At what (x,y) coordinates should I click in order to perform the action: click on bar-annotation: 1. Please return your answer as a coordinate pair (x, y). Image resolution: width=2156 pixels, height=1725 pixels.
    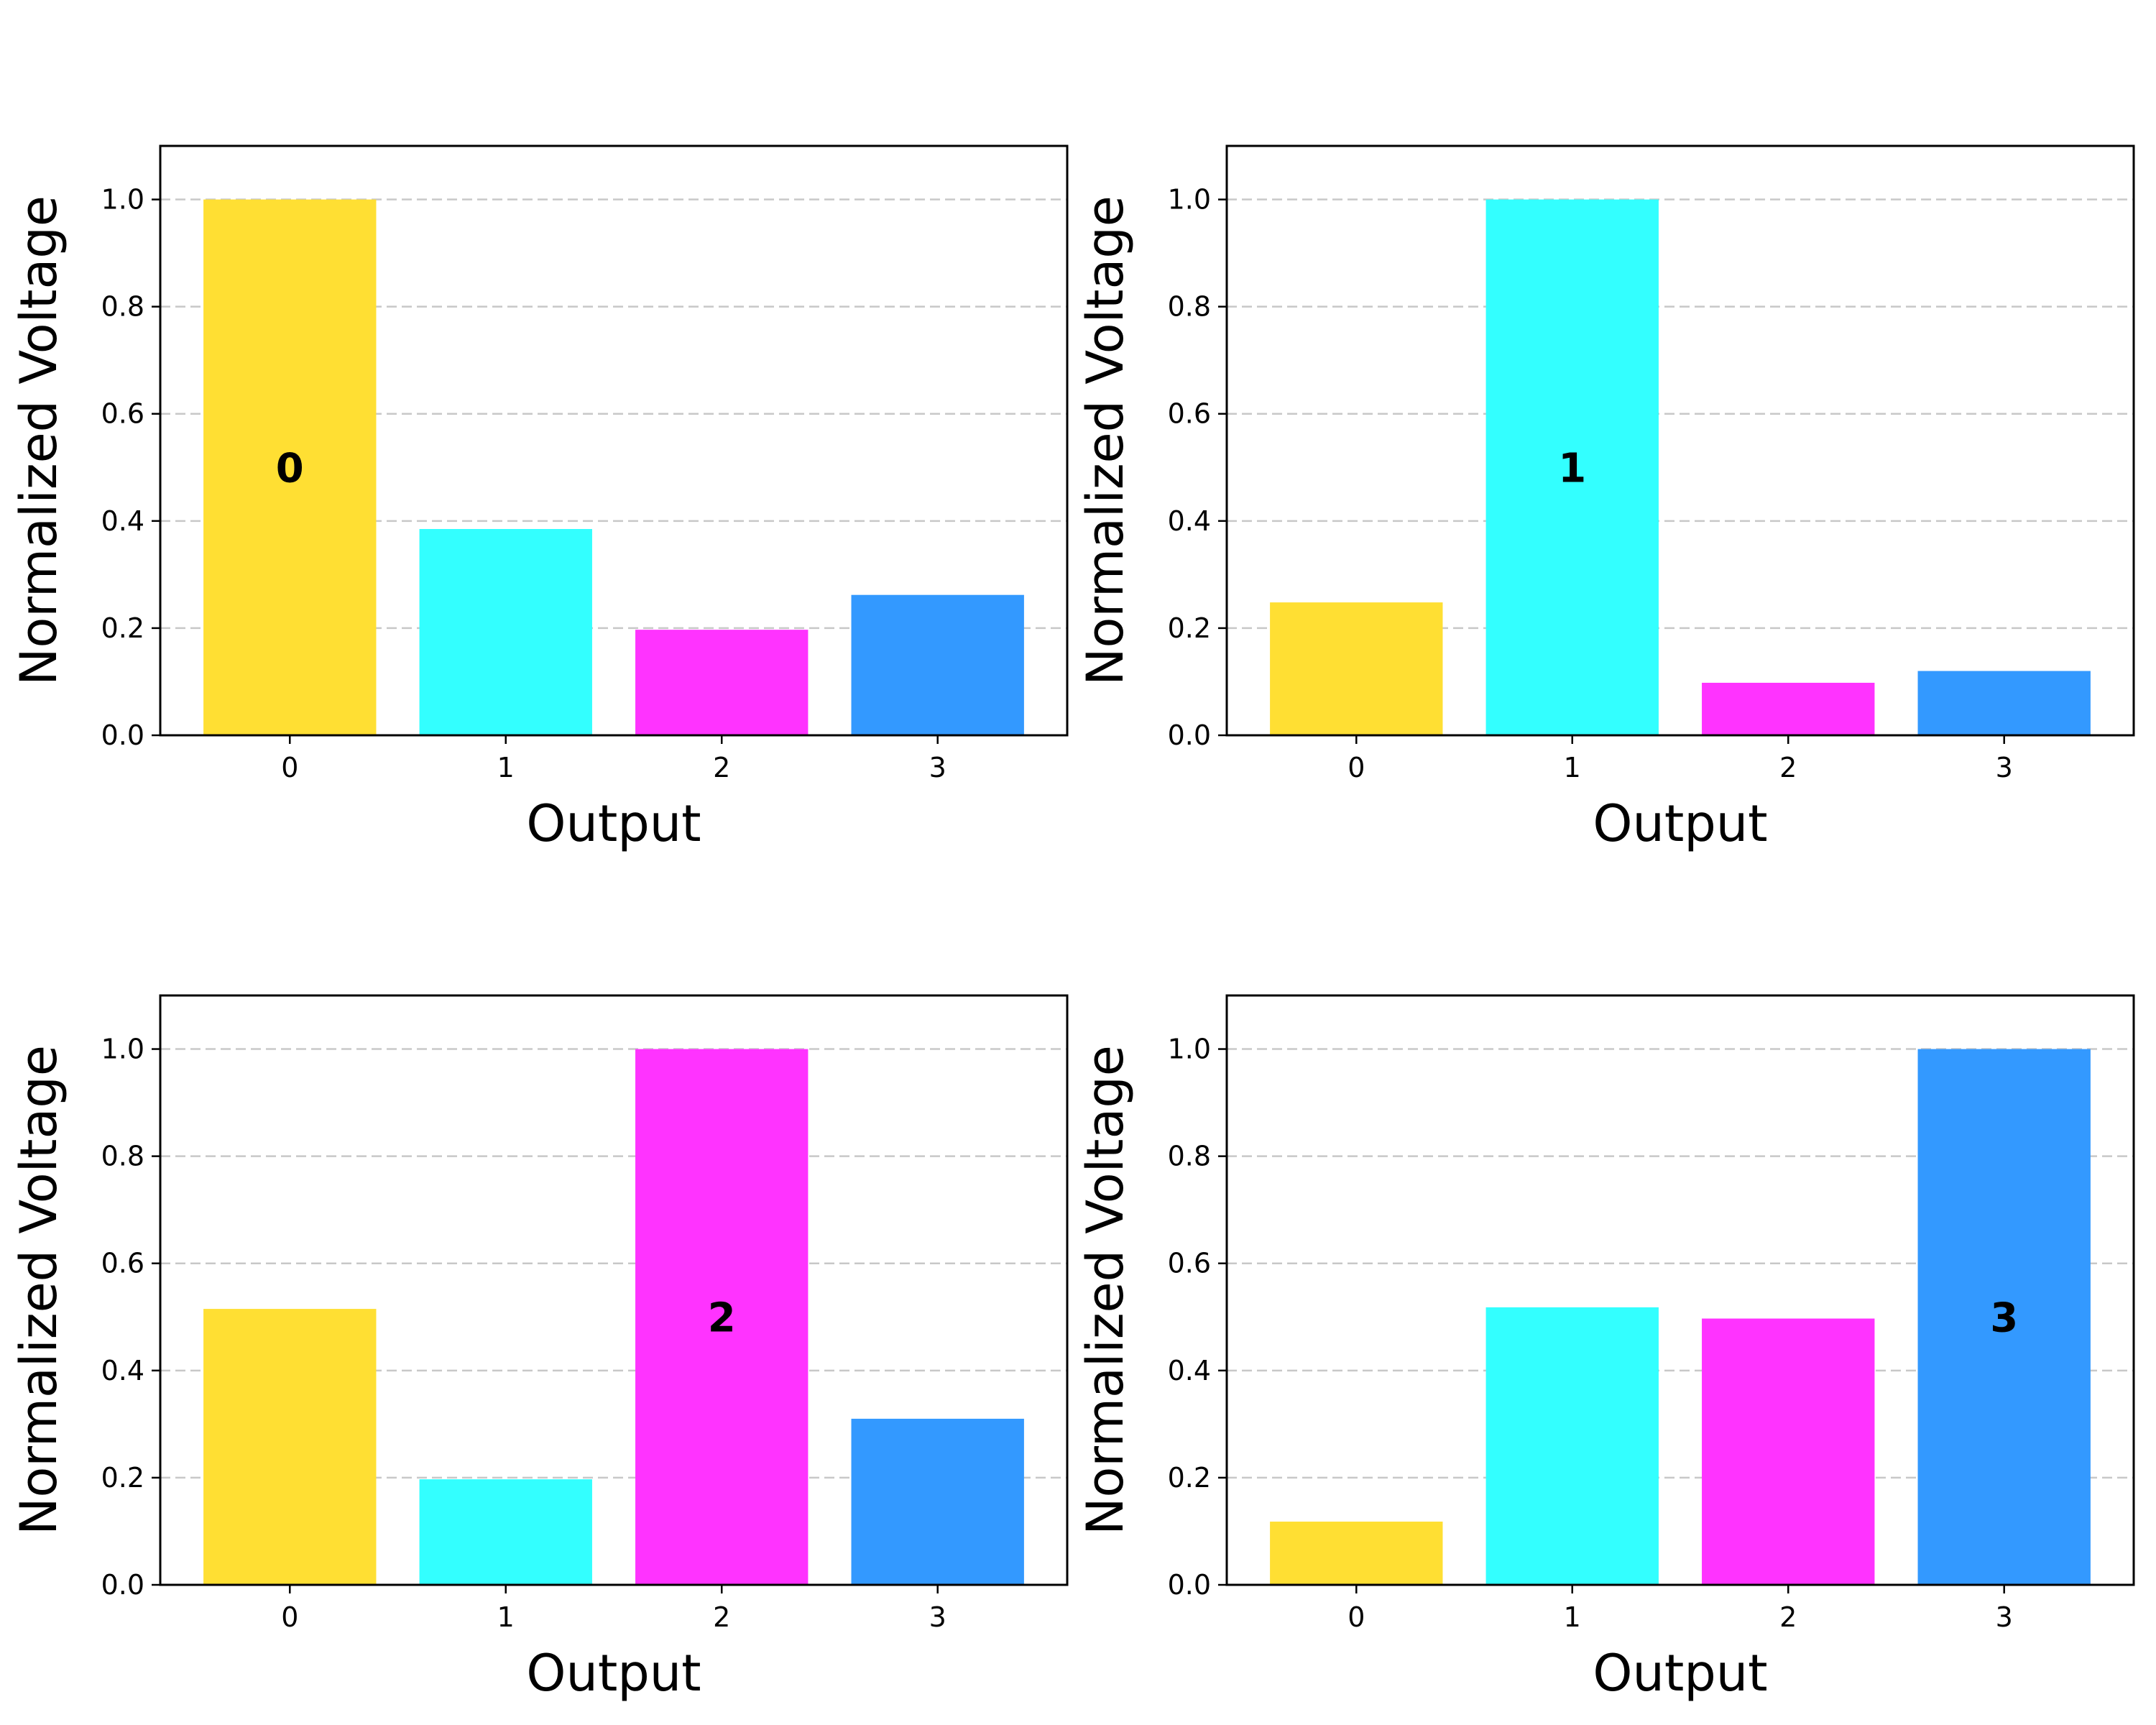
    Looking at the image, I should click on (1572, 468).